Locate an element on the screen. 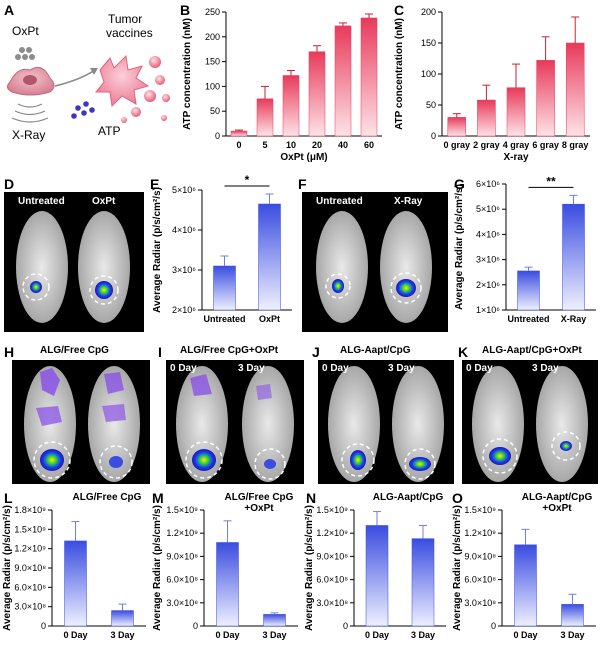  panel-letter-o: O is located at coordinates (457, 498).